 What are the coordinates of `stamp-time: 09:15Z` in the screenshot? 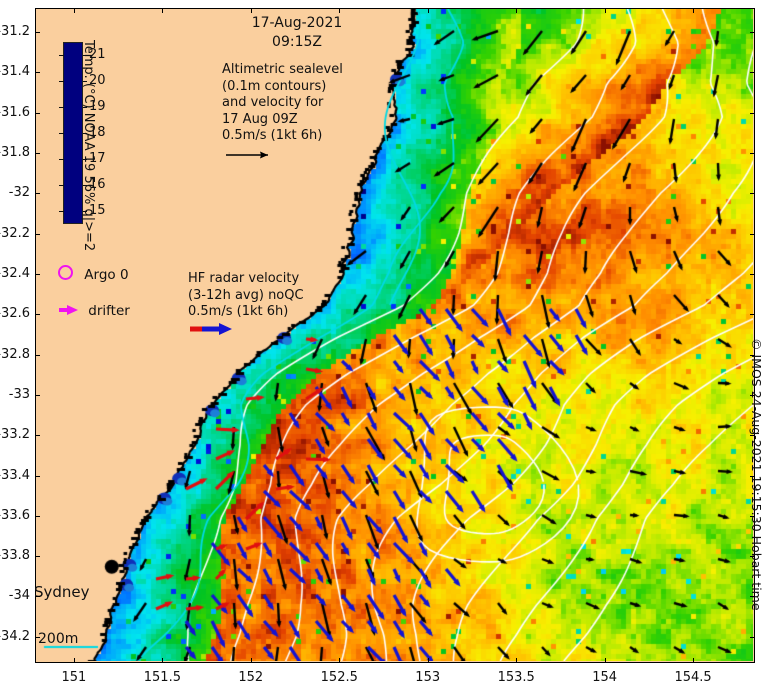 It's located at (297, 42).